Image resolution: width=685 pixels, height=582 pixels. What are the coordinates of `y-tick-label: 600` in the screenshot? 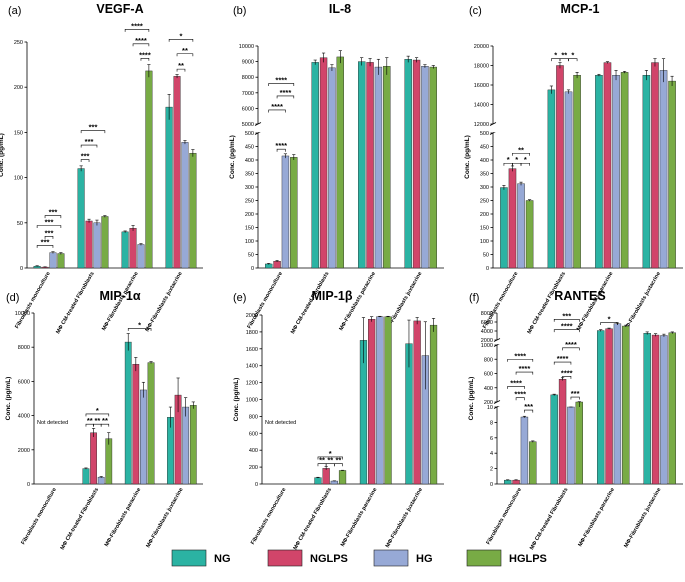 It's located at (488, 375).